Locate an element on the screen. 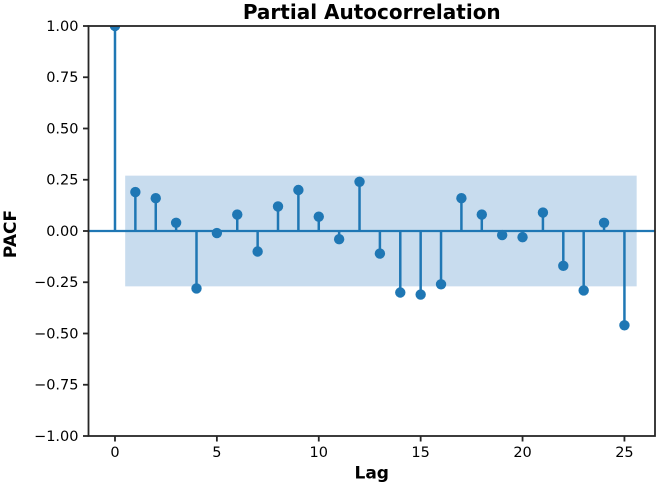  y-tick-label: 0.00 is located at coordinates (62, 232).